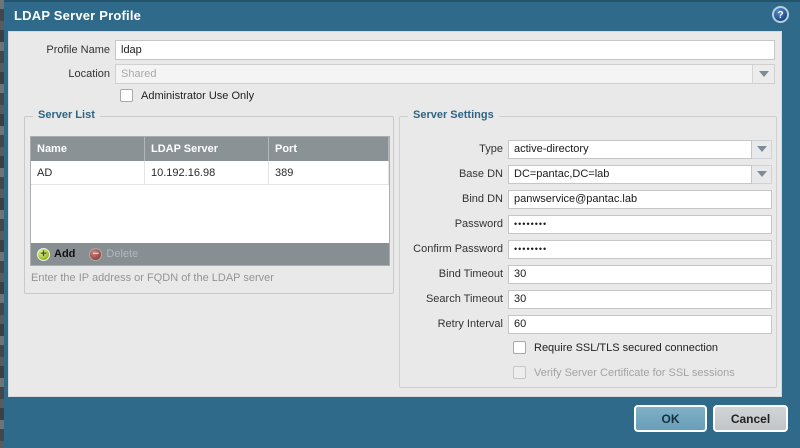  I want to click on delete-button-label: Delete, so click(122, 254).